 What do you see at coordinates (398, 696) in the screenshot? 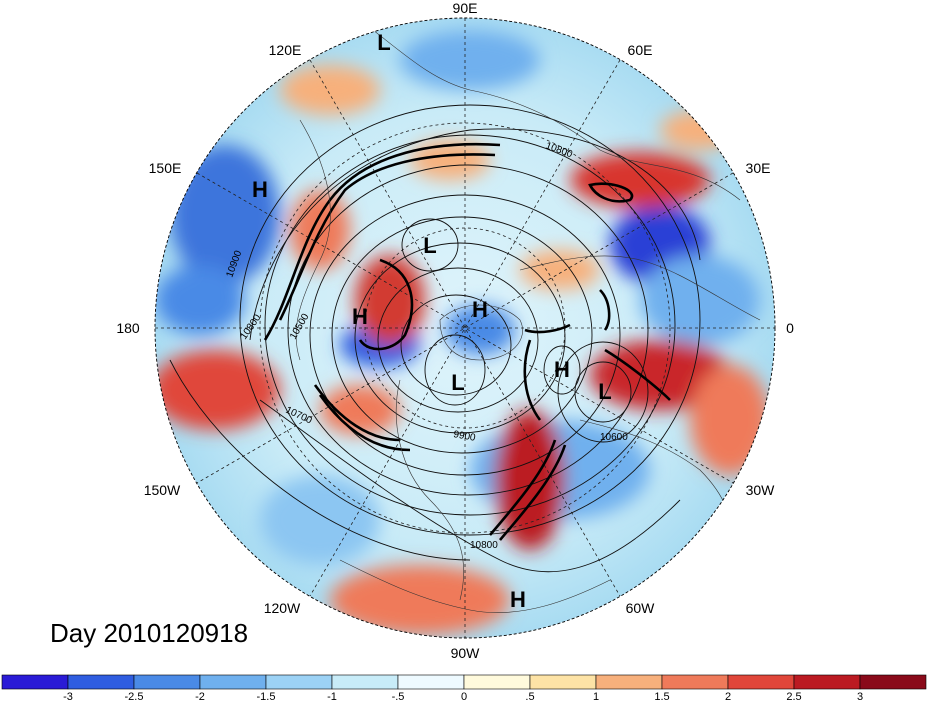
I see `colorbar-tick-label: -.5` at bounding box center [398, 696].